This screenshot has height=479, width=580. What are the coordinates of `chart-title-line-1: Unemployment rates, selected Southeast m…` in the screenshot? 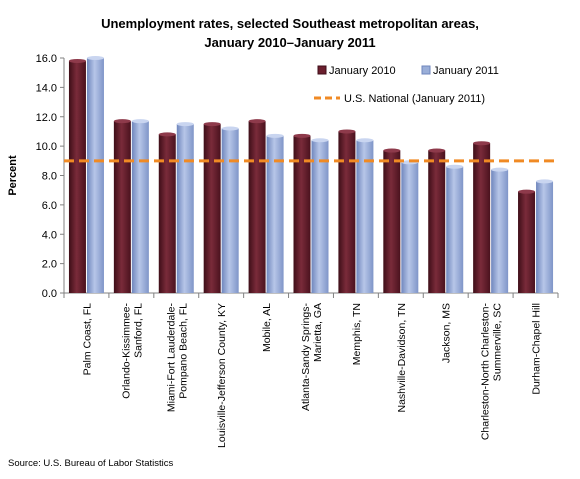 It's located at (290, 23).